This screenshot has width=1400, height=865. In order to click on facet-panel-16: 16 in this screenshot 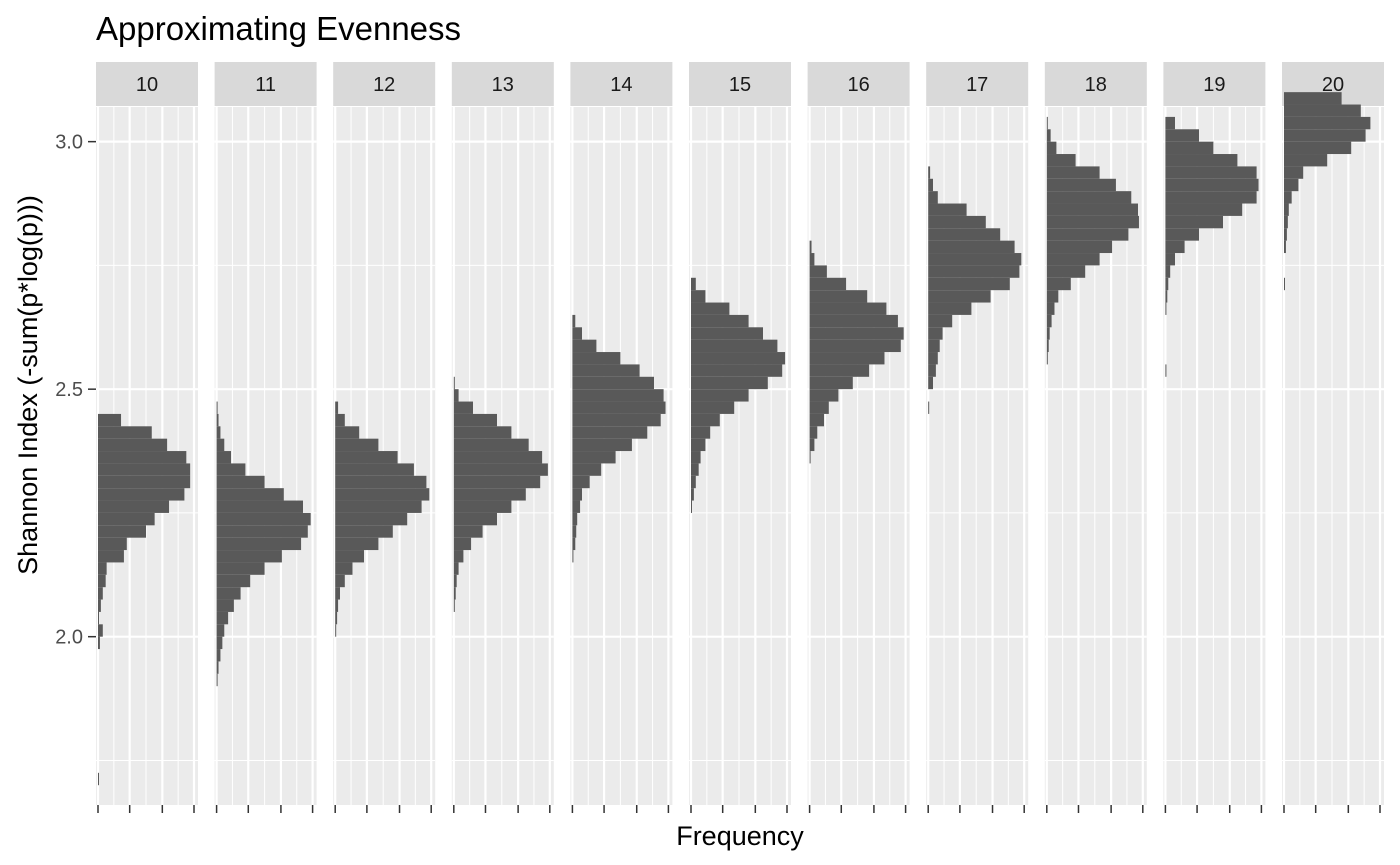, I will do `click(858, 437)`.